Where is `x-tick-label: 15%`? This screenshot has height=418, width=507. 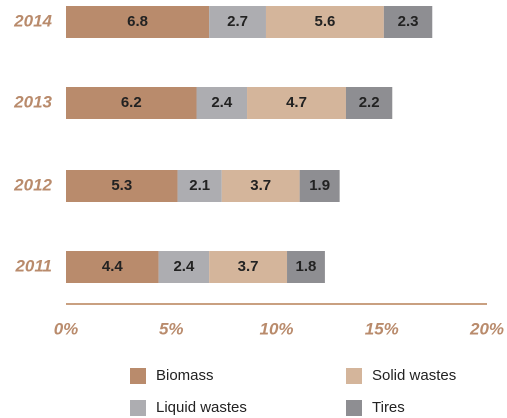
x-tick-label: 15% is located at coordinates (382, 328).